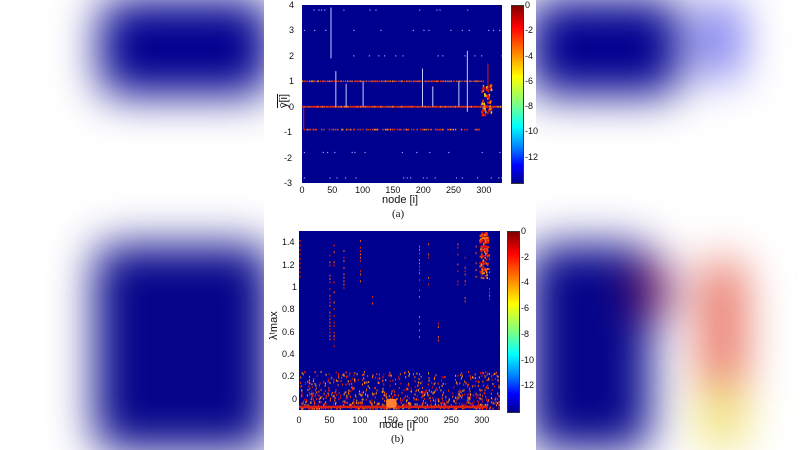 Image resolution: width=800 pixels, height=450 pixels. Describe the element at coordinates (484, 190) in the screenshot. I see `x-tick-a: 300` at that location.